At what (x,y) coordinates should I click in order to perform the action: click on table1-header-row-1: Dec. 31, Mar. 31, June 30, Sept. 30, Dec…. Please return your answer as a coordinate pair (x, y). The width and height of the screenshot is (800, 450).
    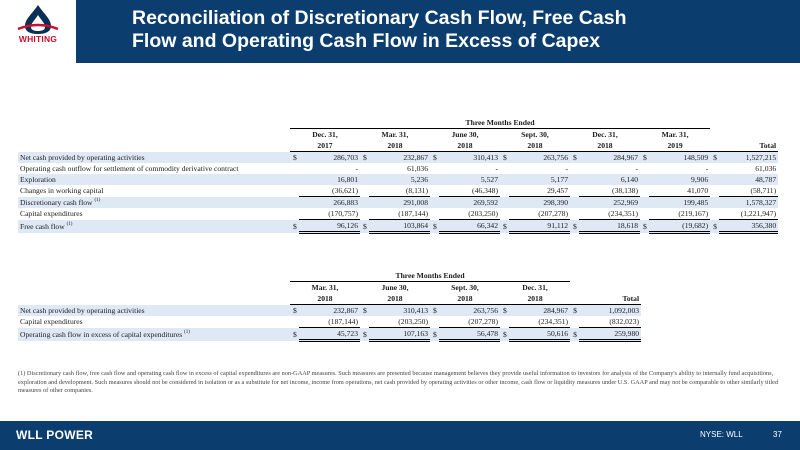
    Looking at the image, I should click on (398, 135).